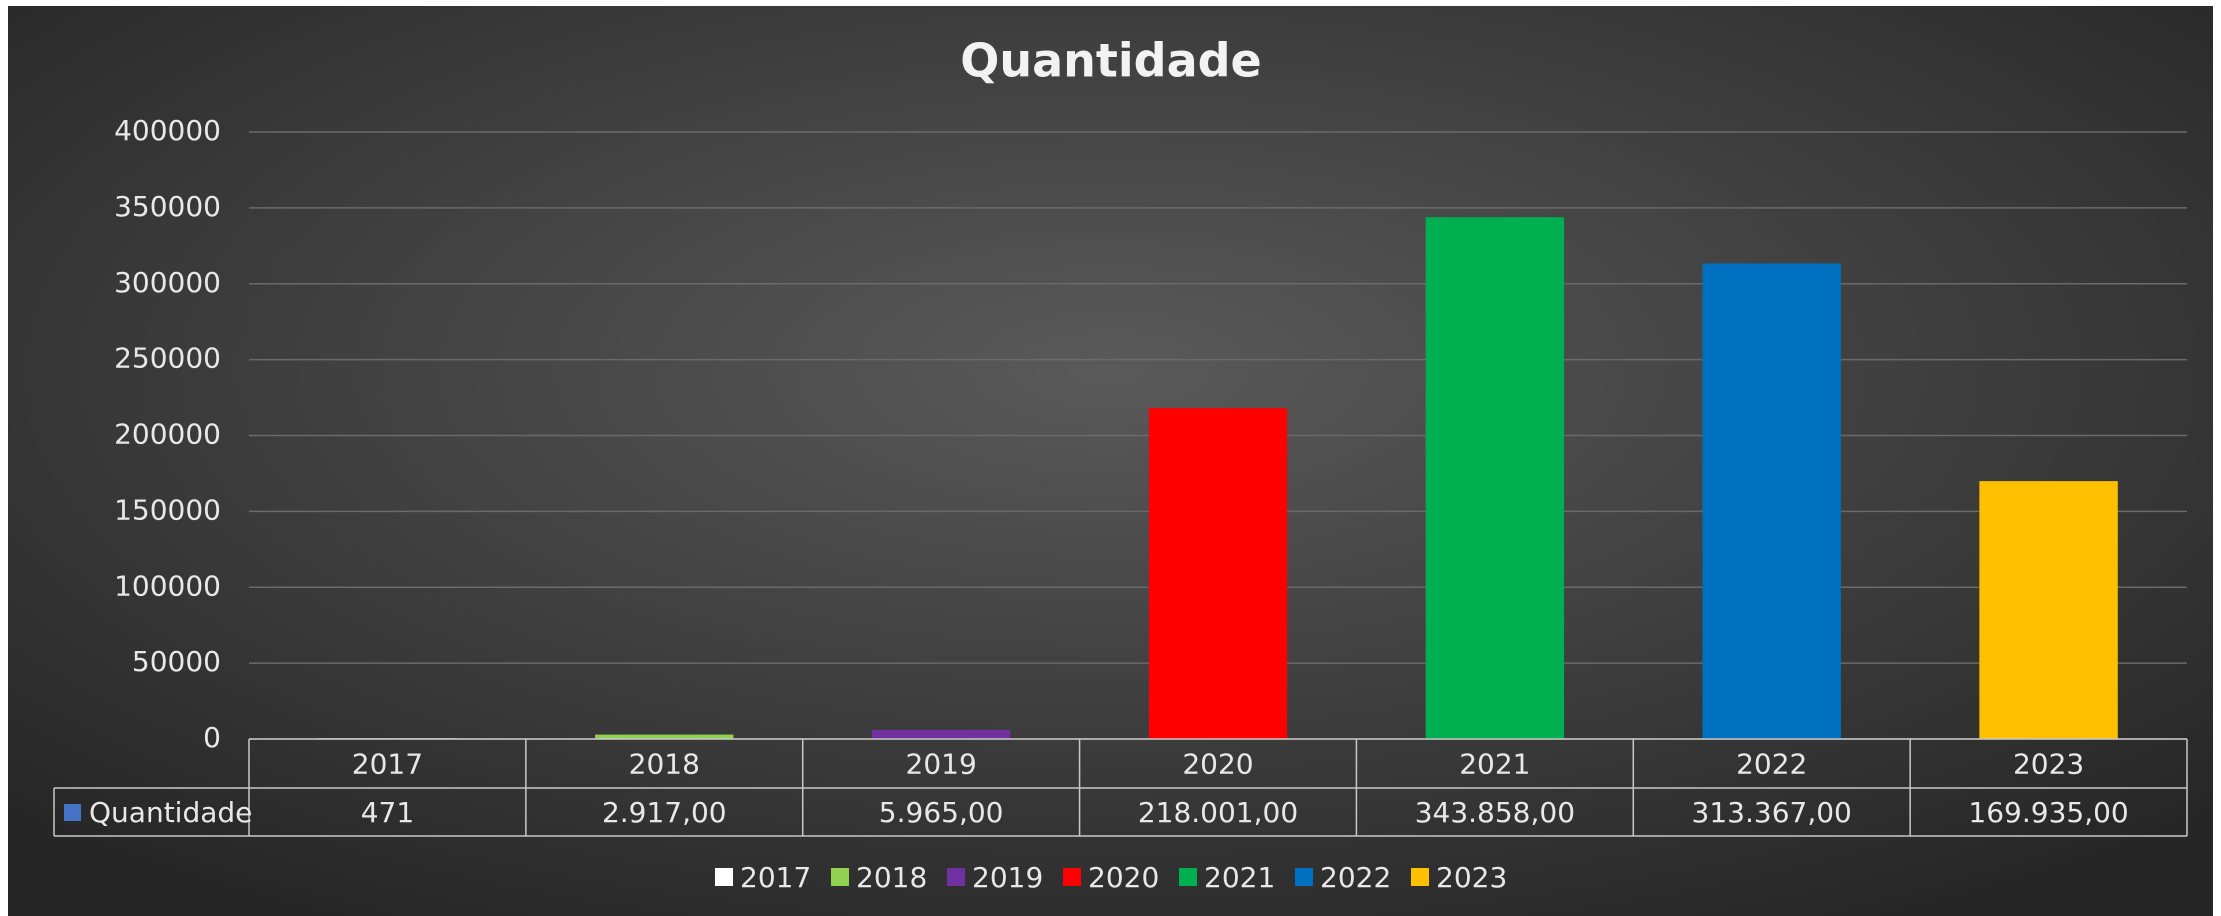 This screenshot has width=2221, height=916. What do you see at coordinates (775, 877) in the screenshot?
I see `legend-label: 2017` at bounding box center [775, 877].